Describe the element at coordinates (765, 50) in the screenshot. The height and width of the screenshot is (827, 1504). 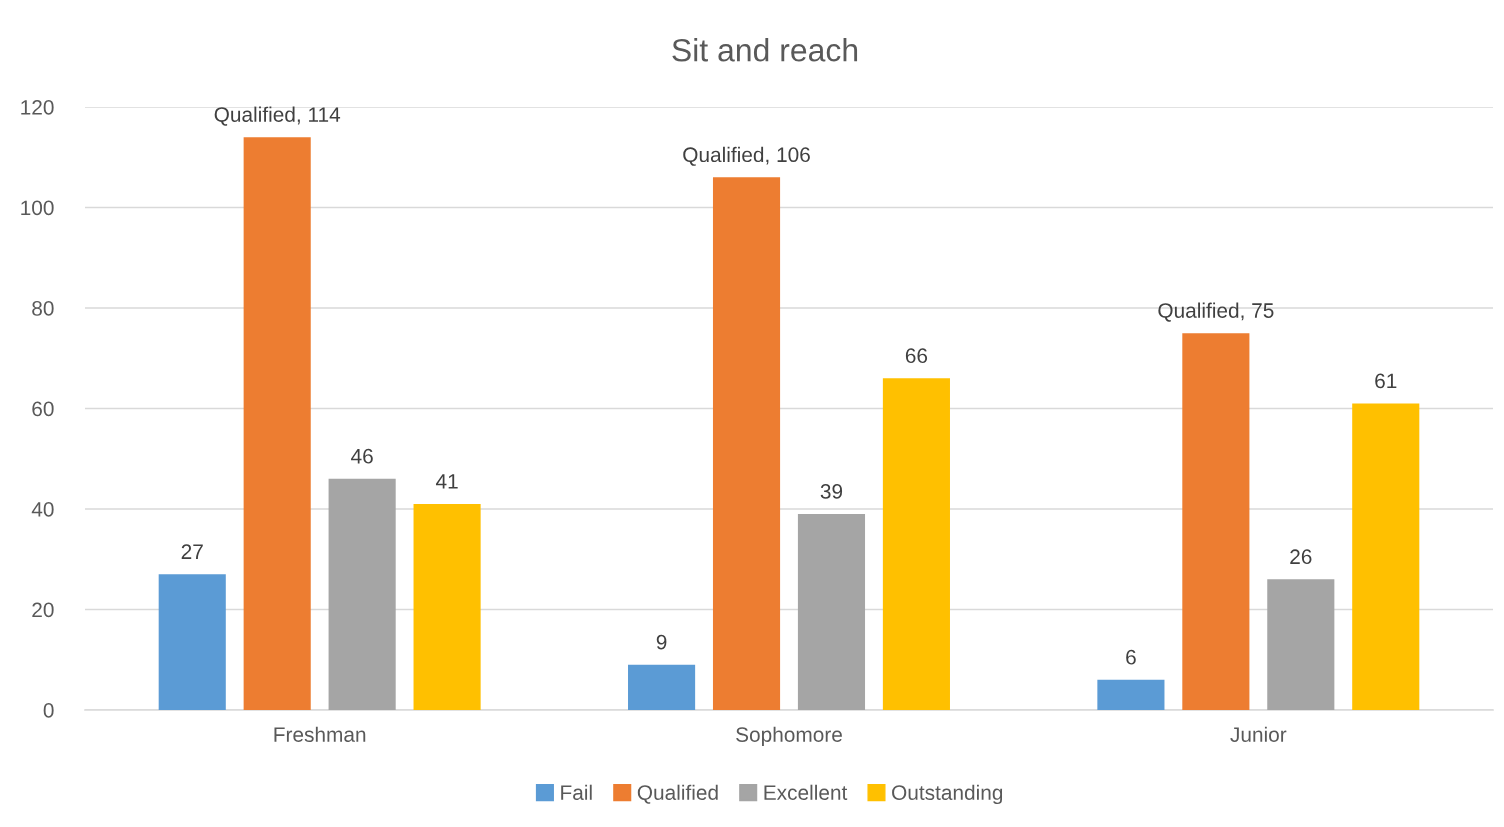
I see `chart-title: Sit and reach` at that location.